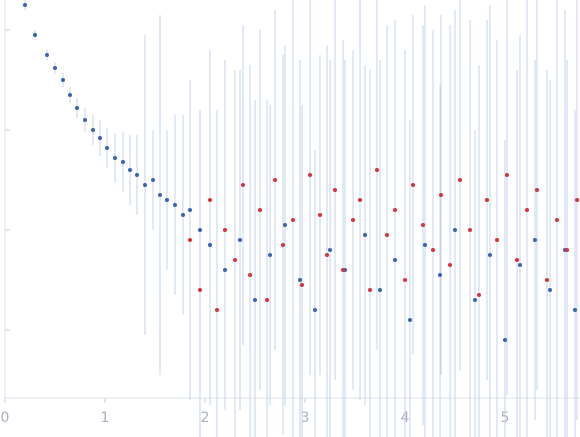 This screenshot has width=580, height=437. Describe the element at coordinates (5, 418) in the screenshot. I see `x-tick-label: 0` at that location.